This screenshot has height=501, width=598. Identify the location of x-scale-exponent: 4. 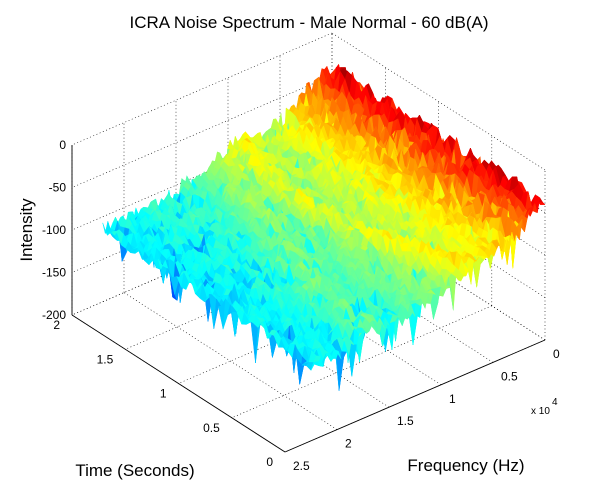
(555, 402).